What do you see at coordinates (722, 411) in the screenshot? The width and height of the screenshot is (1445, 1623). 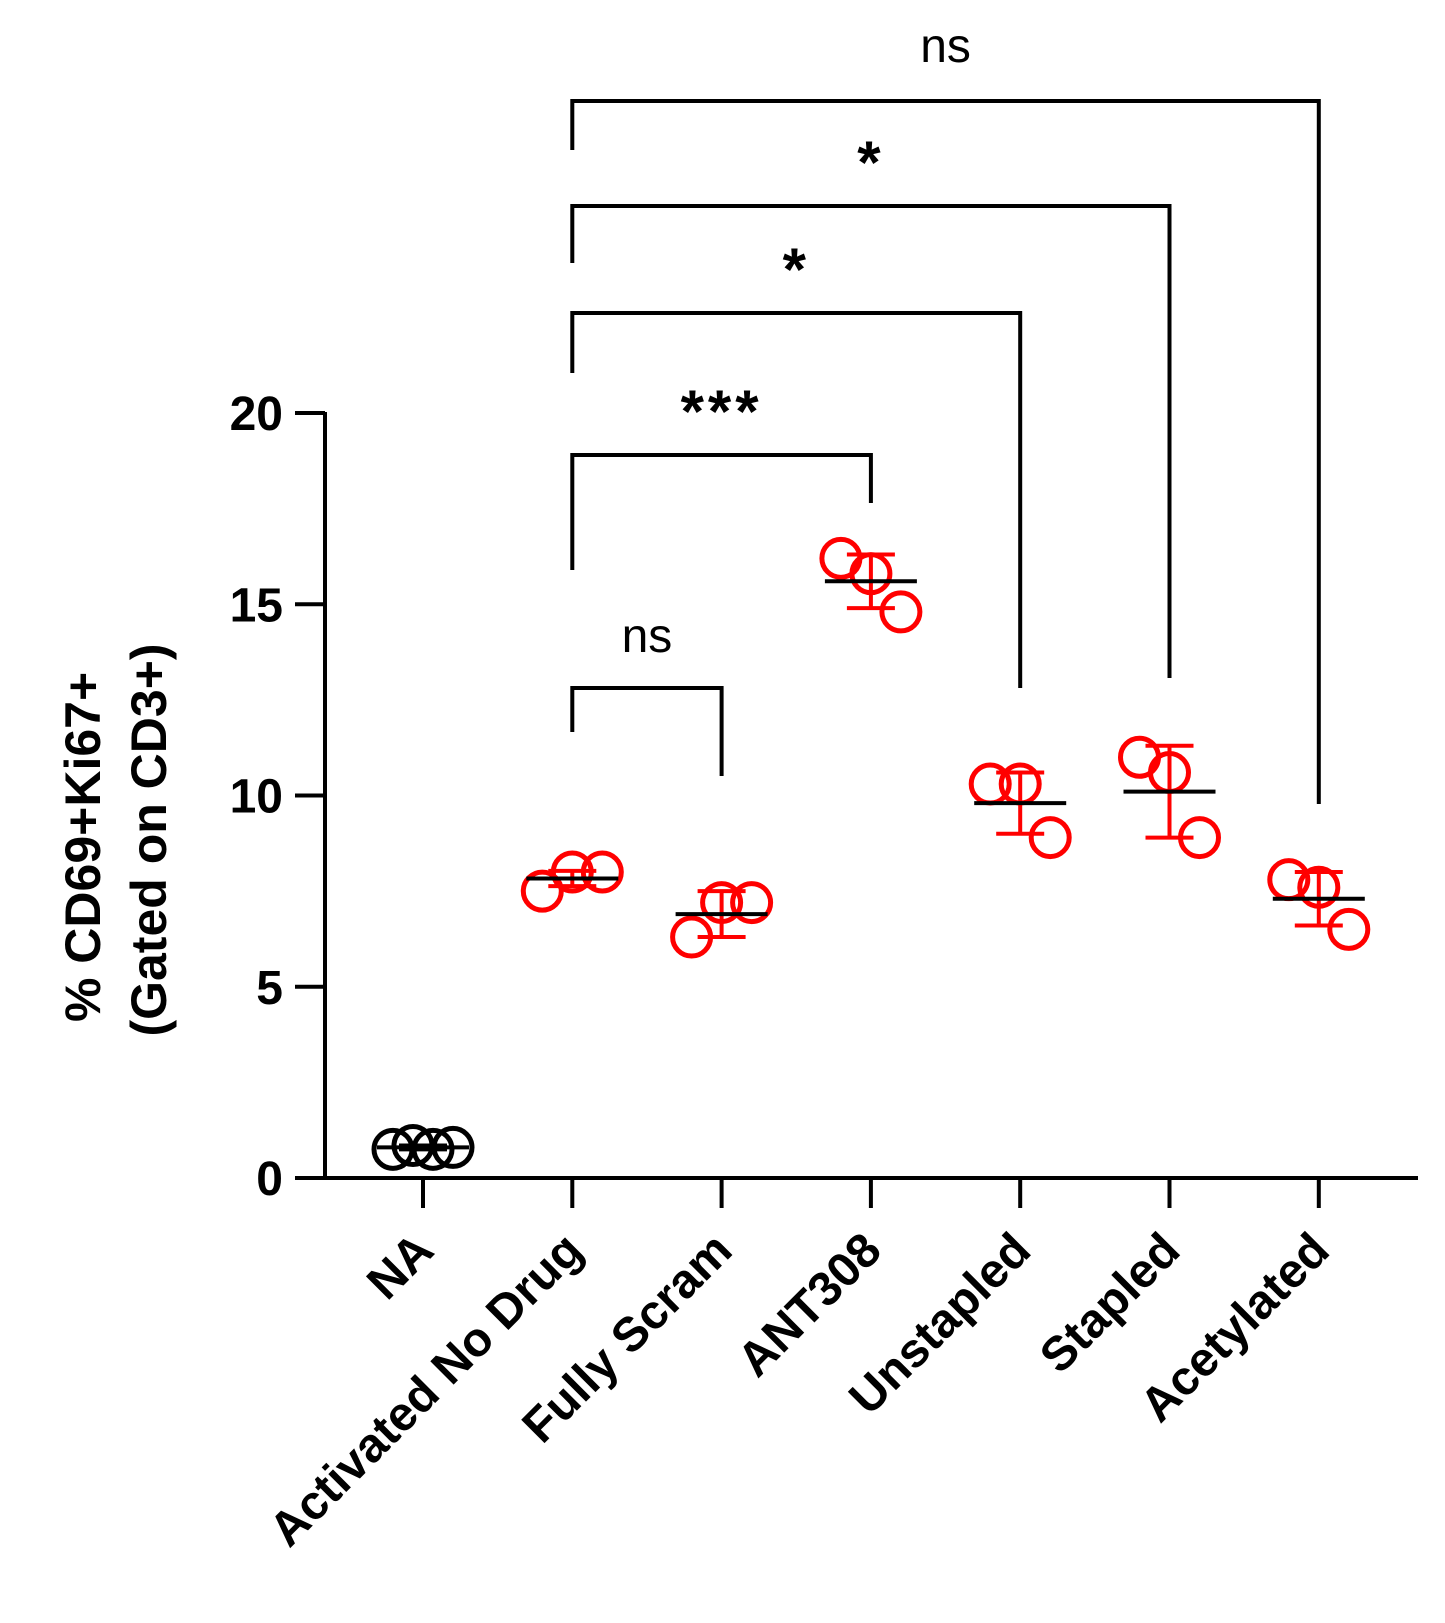 I see `significance-label: ***` at bounding box center [722, 411].